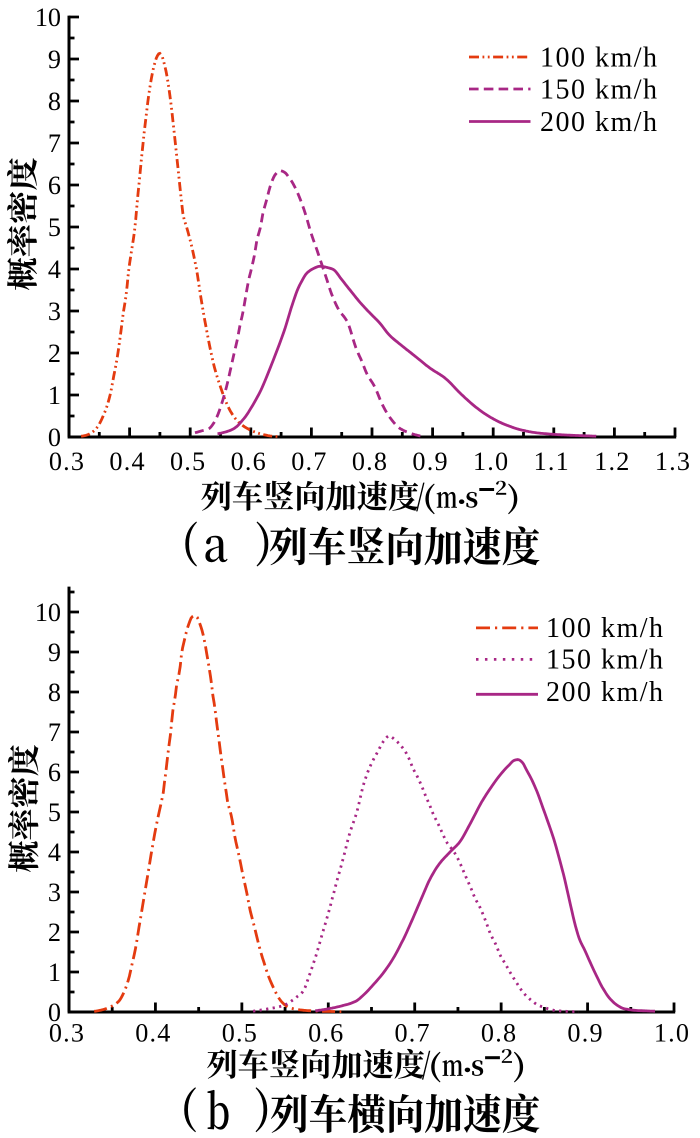  Describe the element at coordinates (612, 461) in the screenshot. I see `svg-text: 1.2` at that location.